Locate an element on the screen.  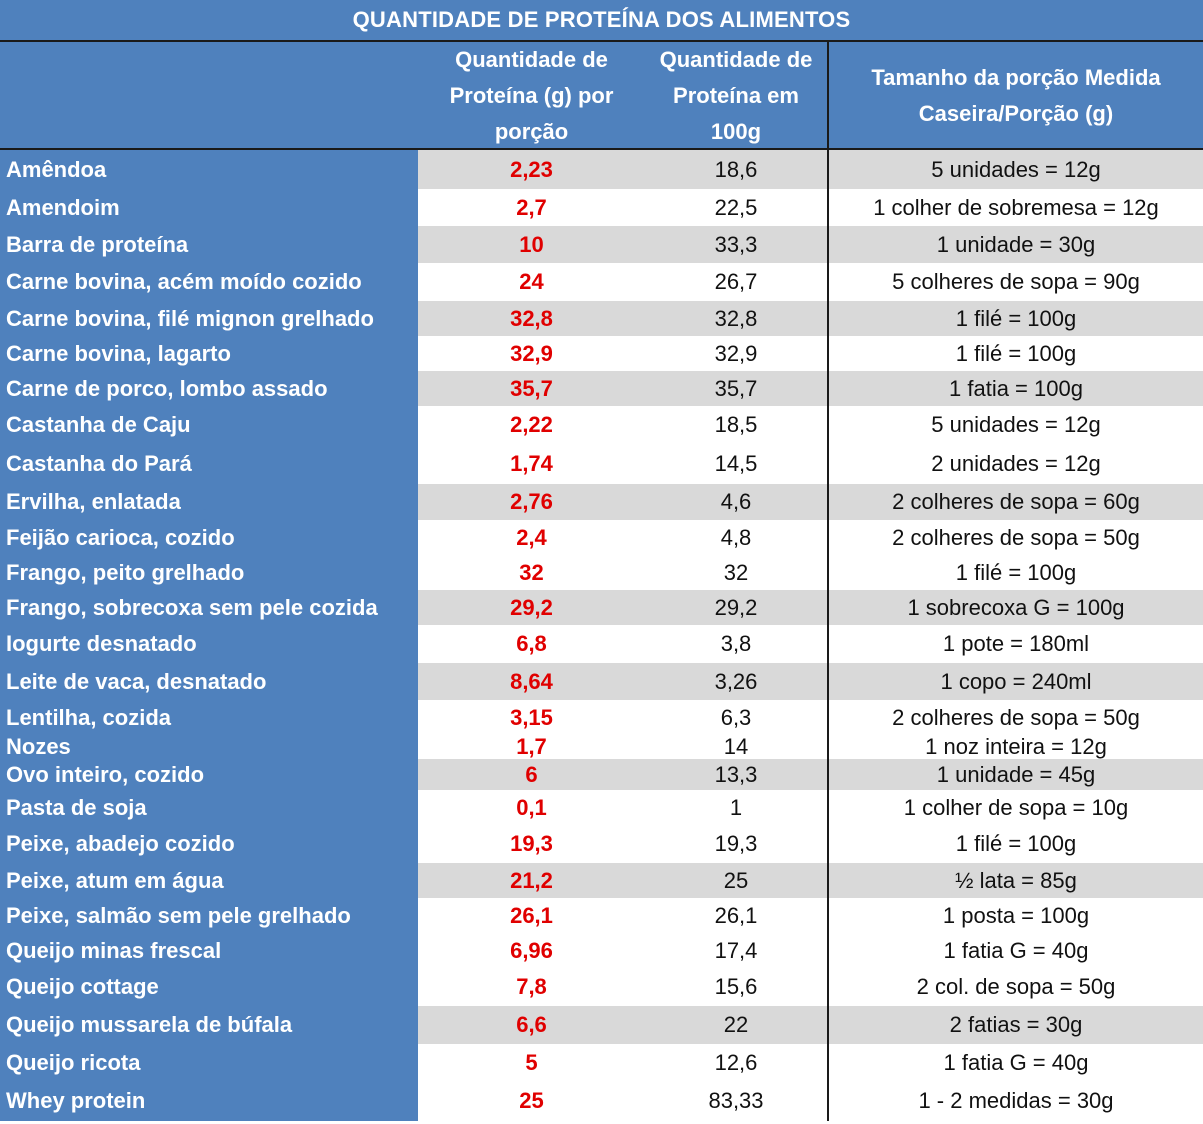
table-row: Frango, peito grelhado 32 32 1 filé = 100g is located at coordinates (601, 572).